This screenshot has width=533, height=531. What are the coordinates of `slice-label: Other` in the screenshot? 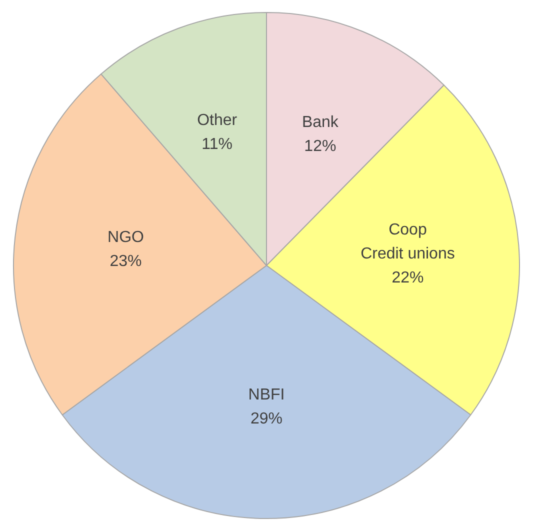 It's located at (217, 121).